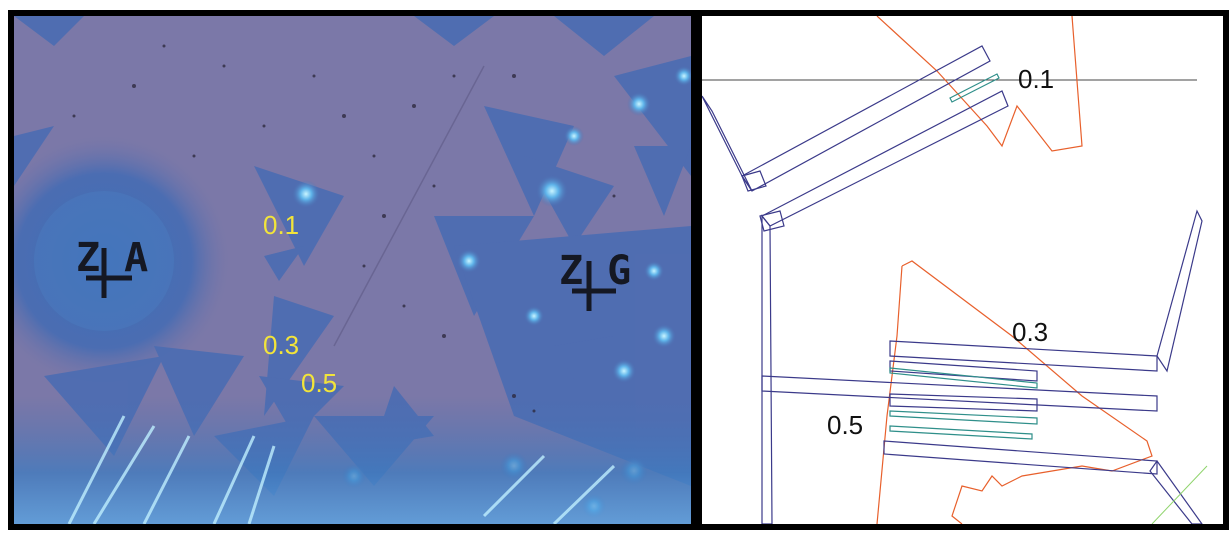 Image resolution: width=1229 pixels, height=551 pixels. I want to click on channel-lower, so click(963, 403).